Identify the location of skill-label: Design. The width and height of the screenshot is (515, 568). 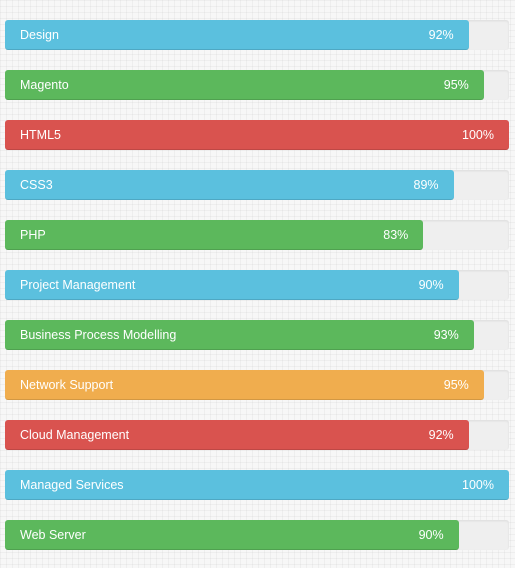
(39, 35).